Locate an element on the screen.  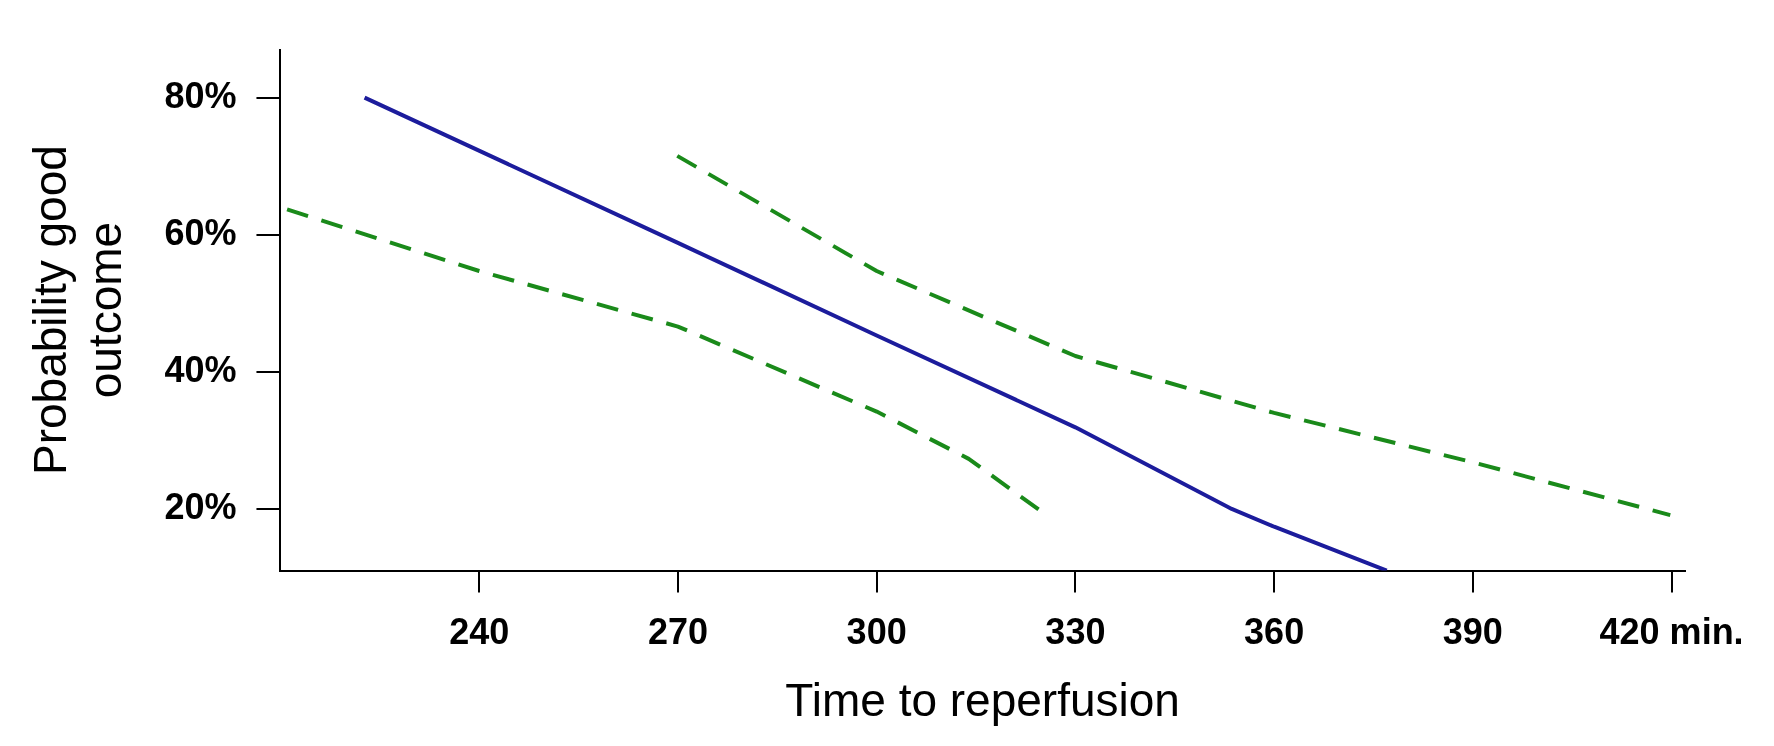
y-tick-label: 40% is located at coordinates (200, 369).